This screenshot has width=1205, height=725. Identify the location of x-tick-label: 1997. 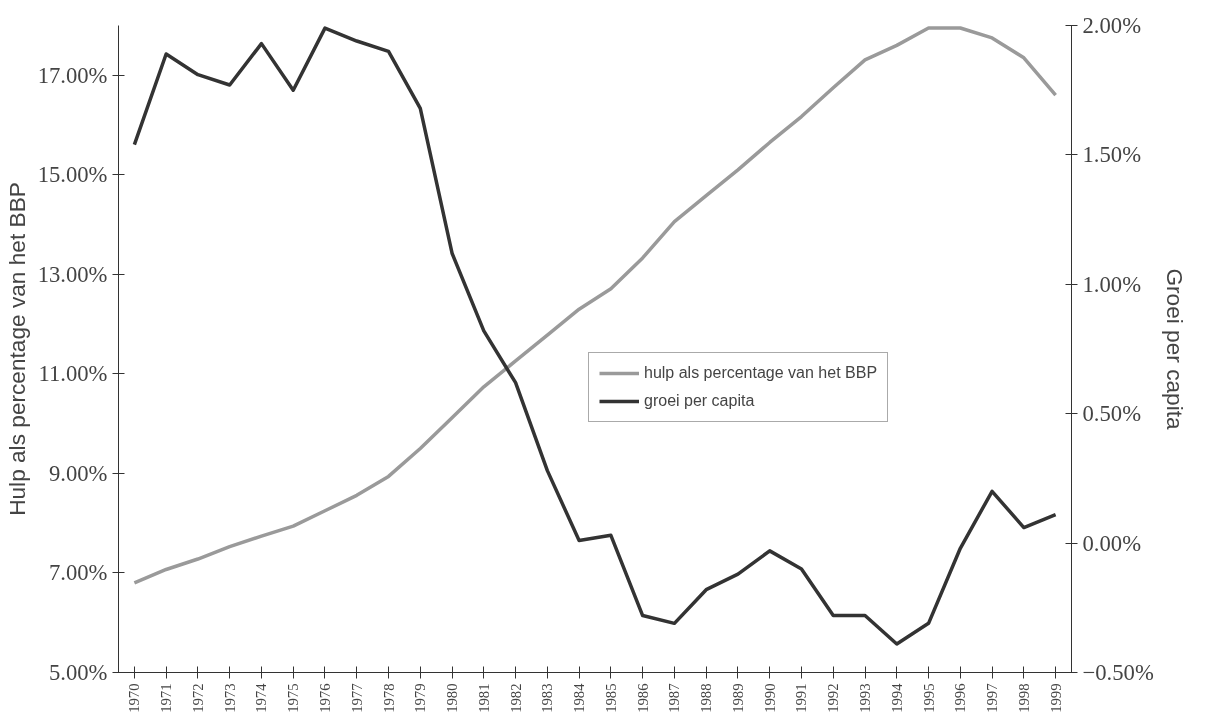
(992, 698).